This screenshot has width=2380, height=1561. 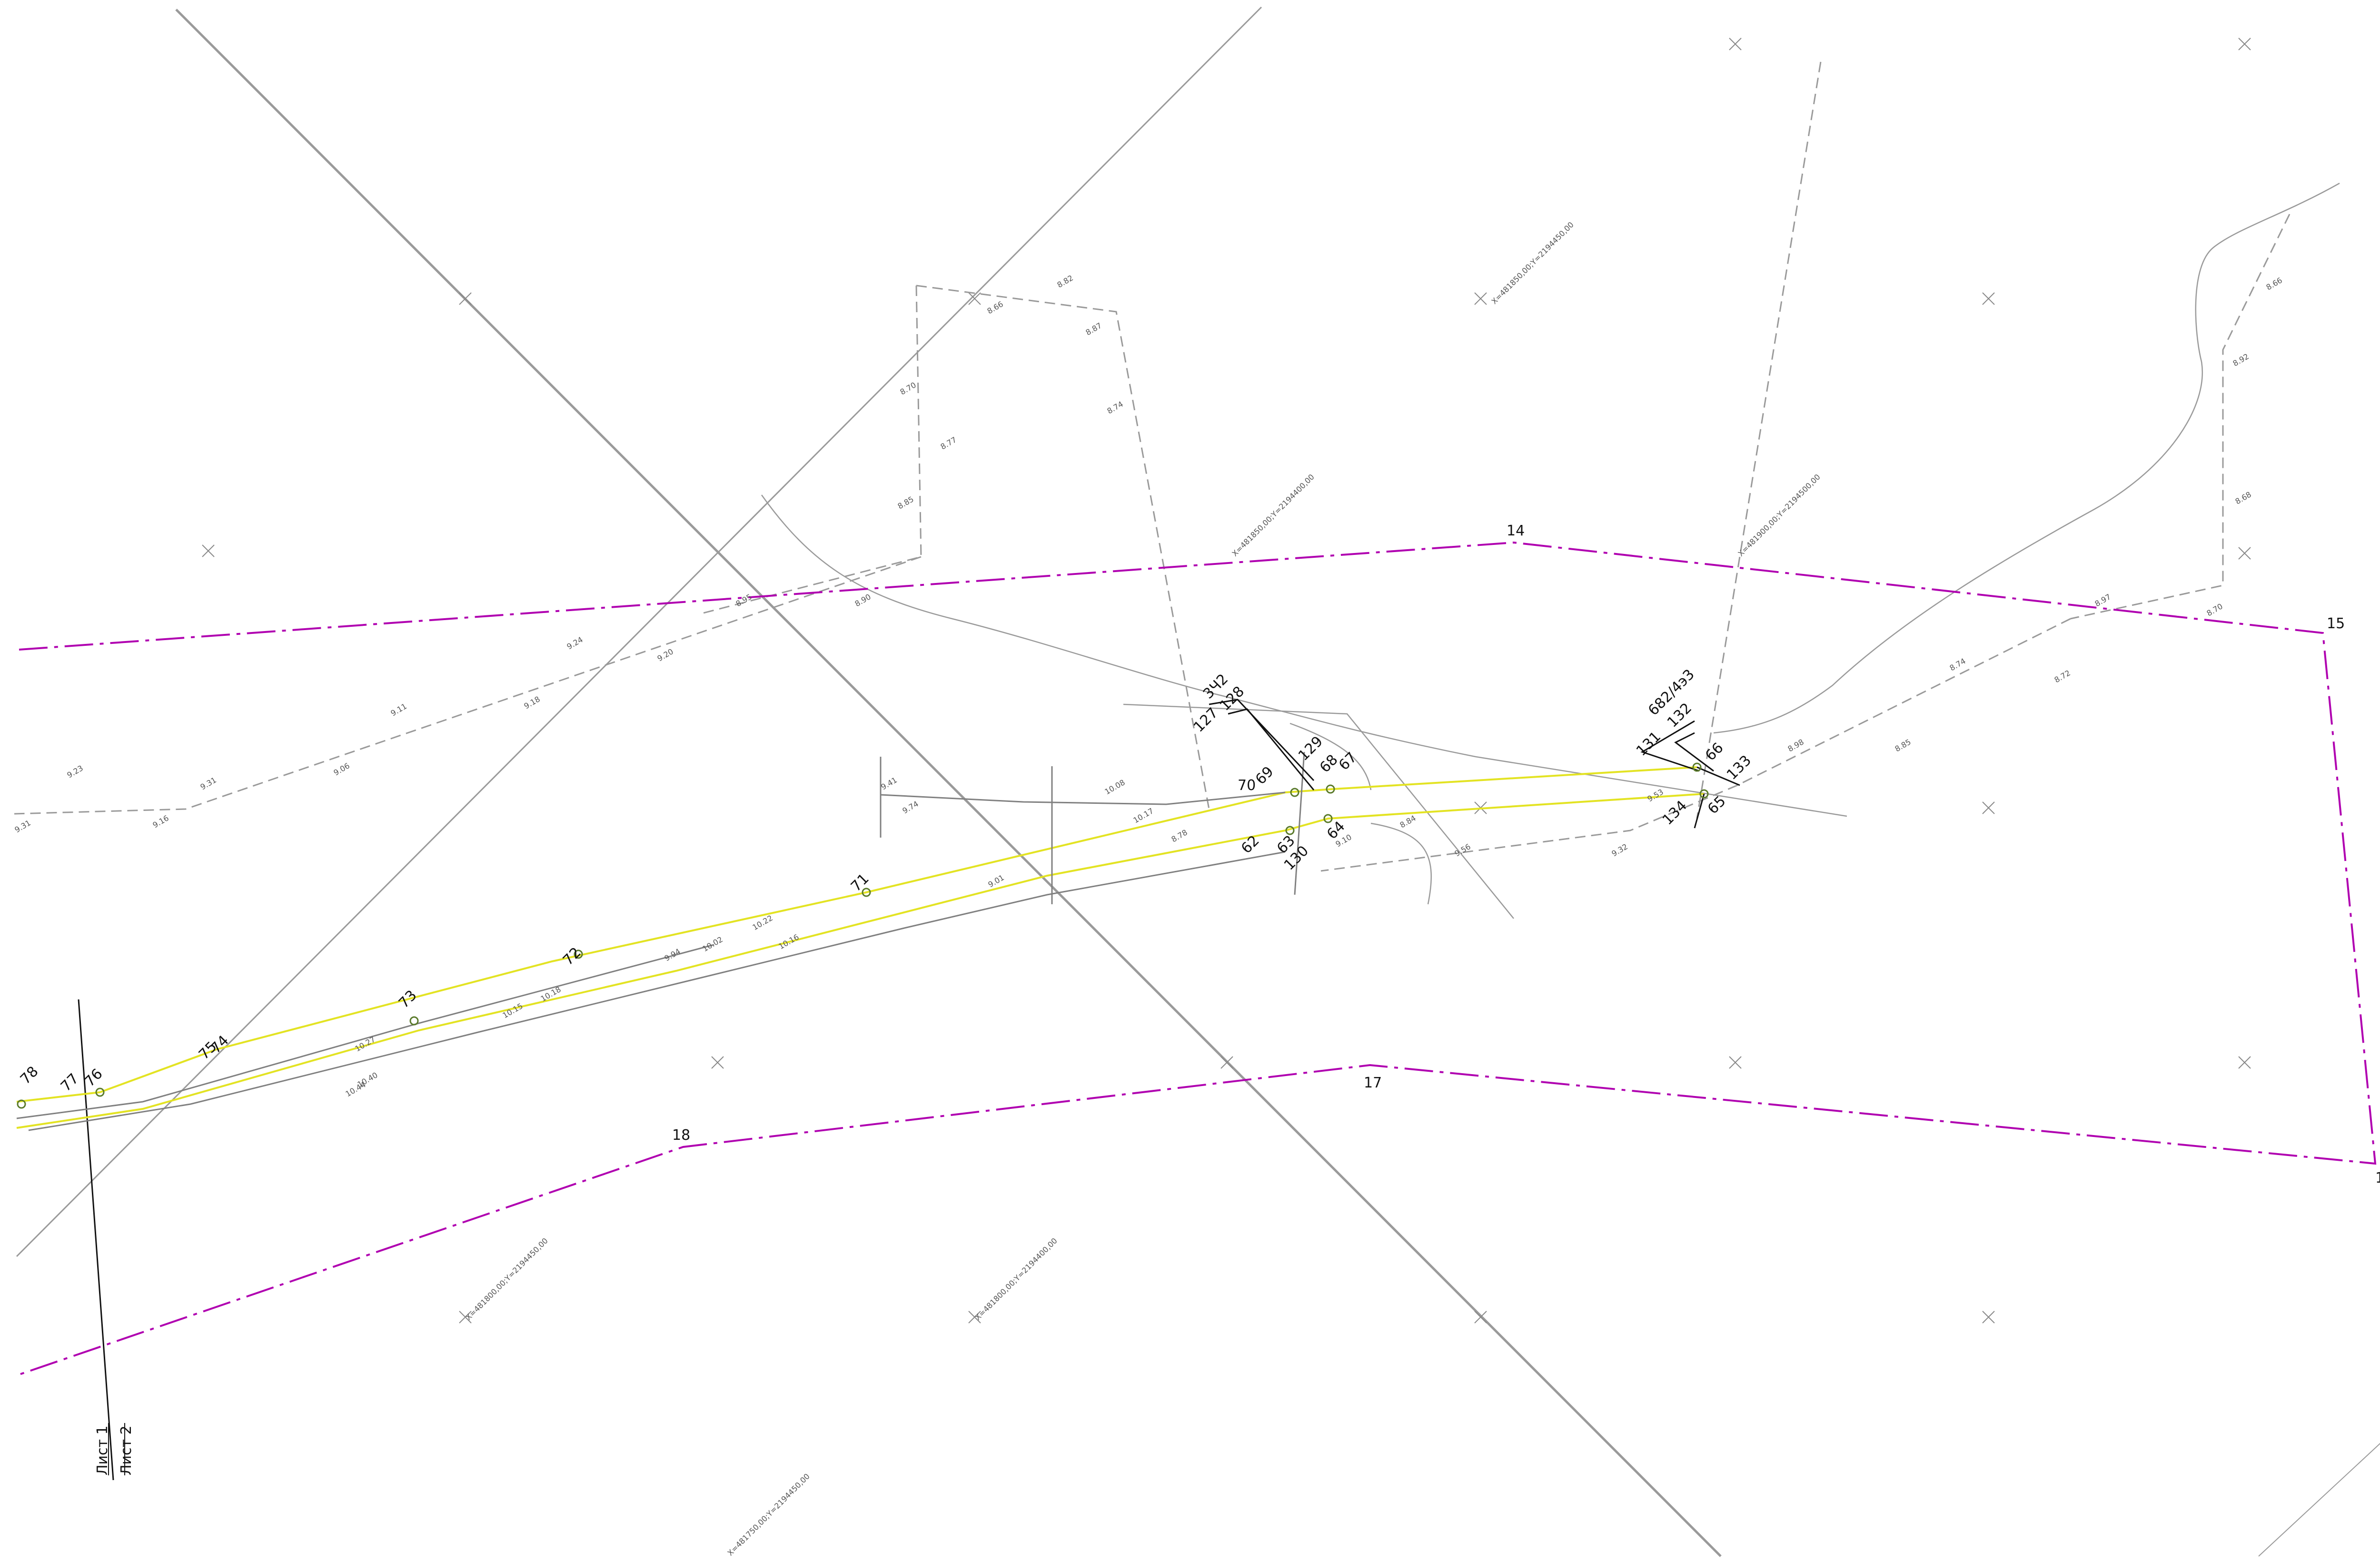 I want to click on spot-height: 8.98, so click(x=1795, y=745).